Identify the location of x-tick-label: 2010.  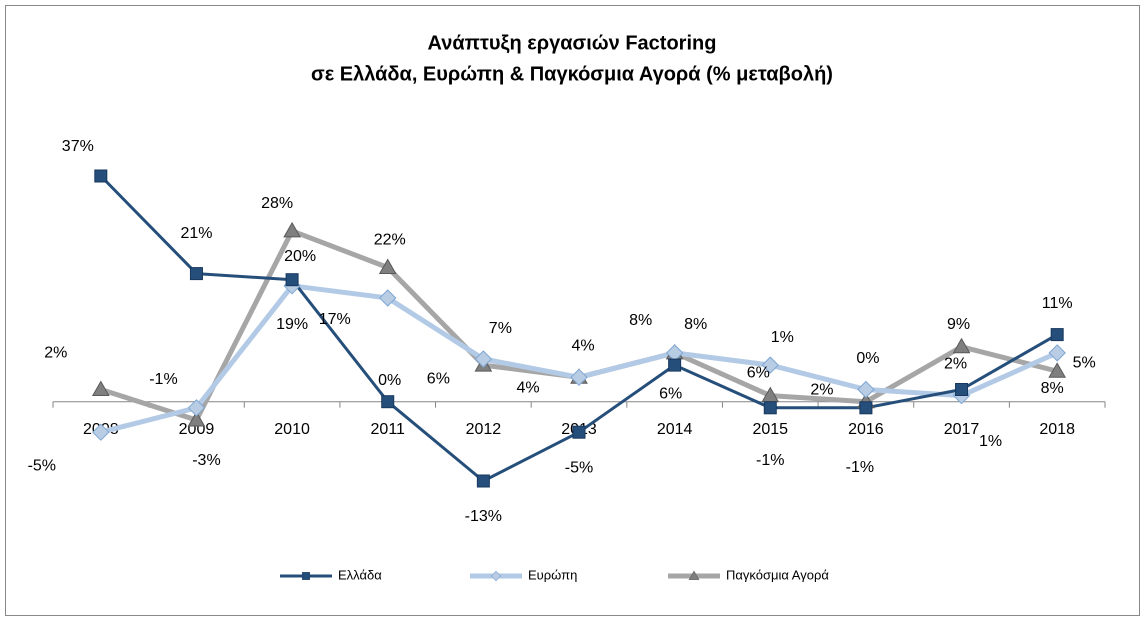
(292, 429).